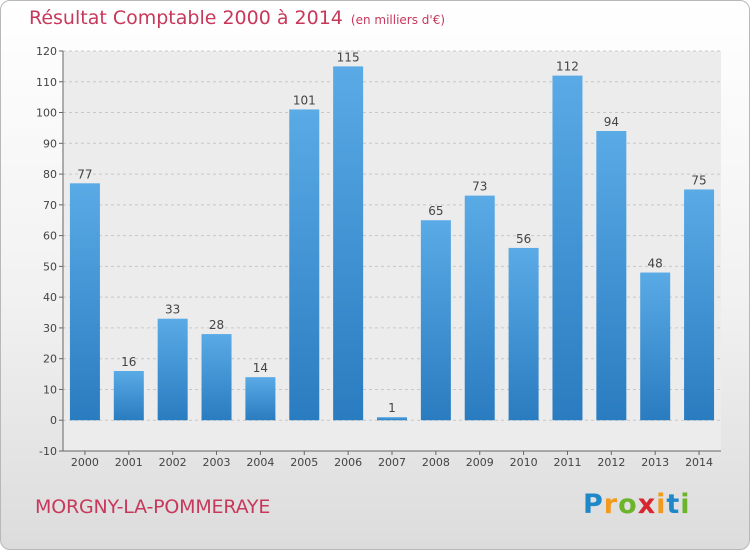 This screenshot has width=750, height=550. What do you see at coordinates (567, 462) in the screenshot?
I see `x-tick-label: 2011` at bounding box center [567, 462].